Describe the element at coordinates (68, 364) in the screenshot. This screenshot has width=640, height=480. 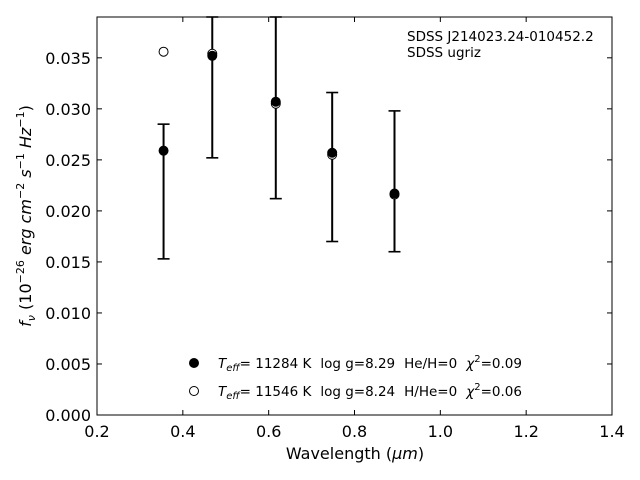
I see `y-tick-label: 0.005` at that location.